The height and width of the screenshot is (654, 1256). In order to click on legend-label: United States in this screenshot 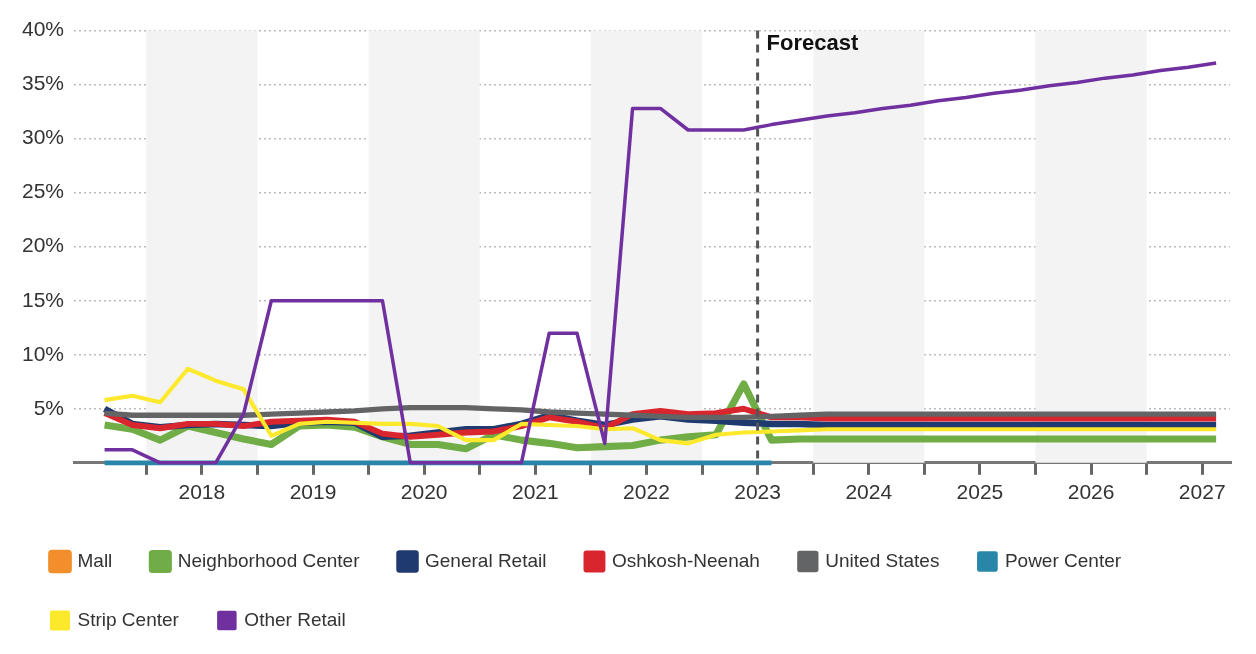, I will do `click(882, 560)`.